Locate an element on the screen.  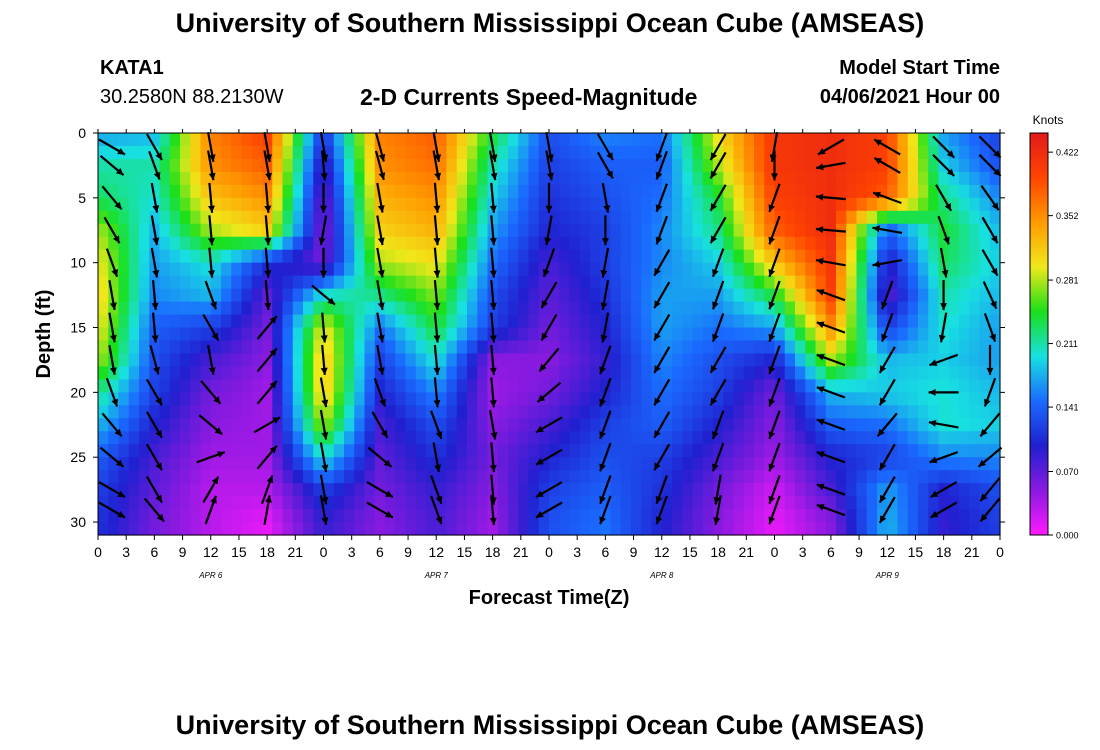
x-tick-label: 21 is located at coordinates (521, 552).